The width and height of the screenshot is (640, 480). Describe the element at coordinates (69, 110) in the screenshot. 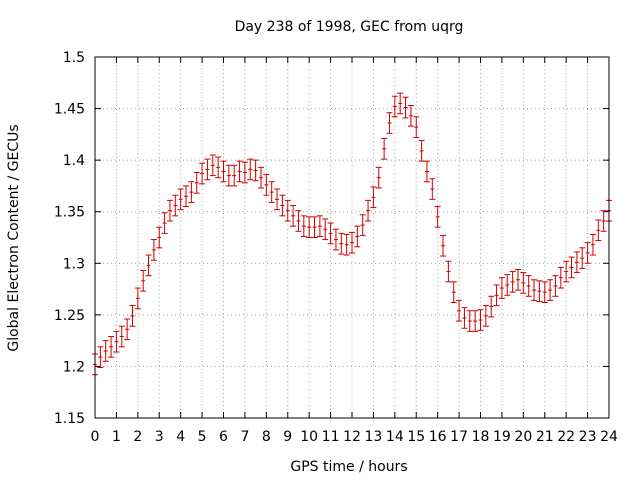

I see `y-tick-label: 1.45` at that location.